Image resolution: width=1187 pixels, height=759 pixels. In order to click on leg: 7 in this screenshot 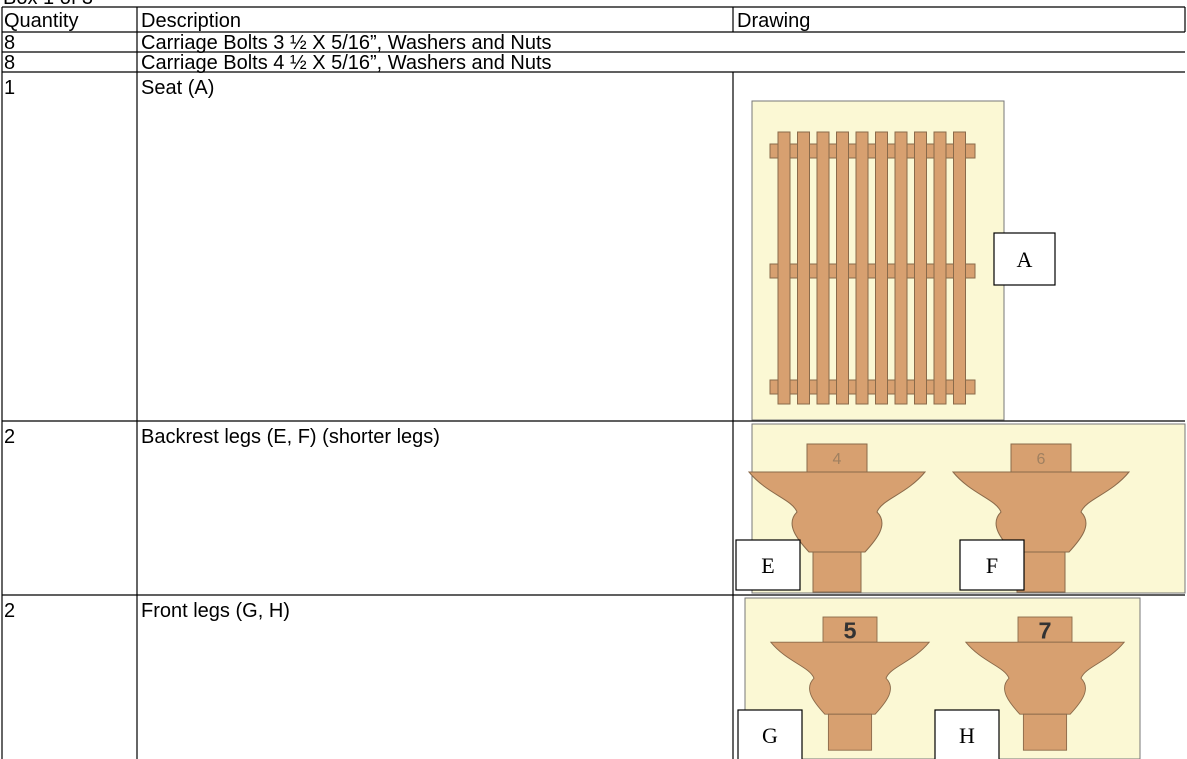, I will do `click(1045, 683)`.